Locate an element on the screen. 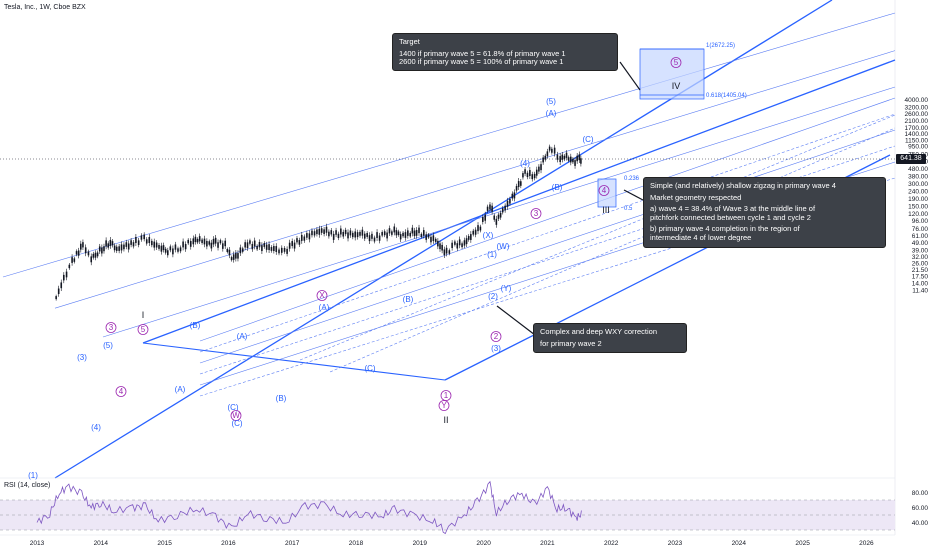 The width and height of the screenshot is (932, 550). price-tick-label: 14.00 is located at coordinates (920, 284).